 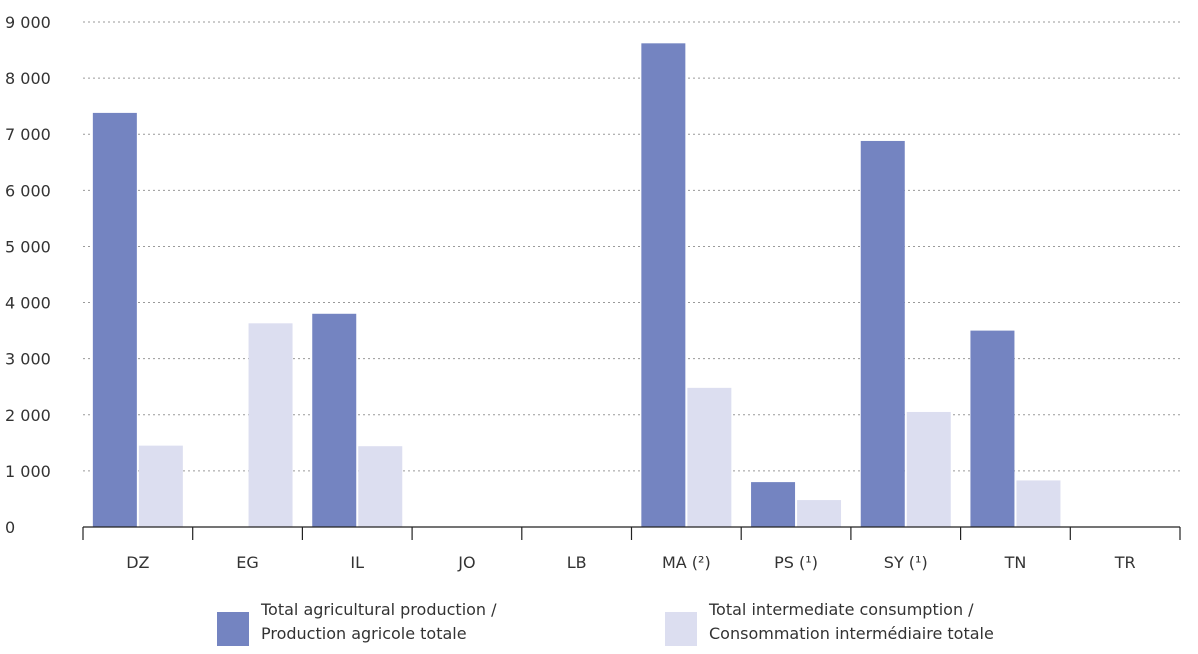 I want to click on y-tick-label: 3 000, so click(x=28, y=359).